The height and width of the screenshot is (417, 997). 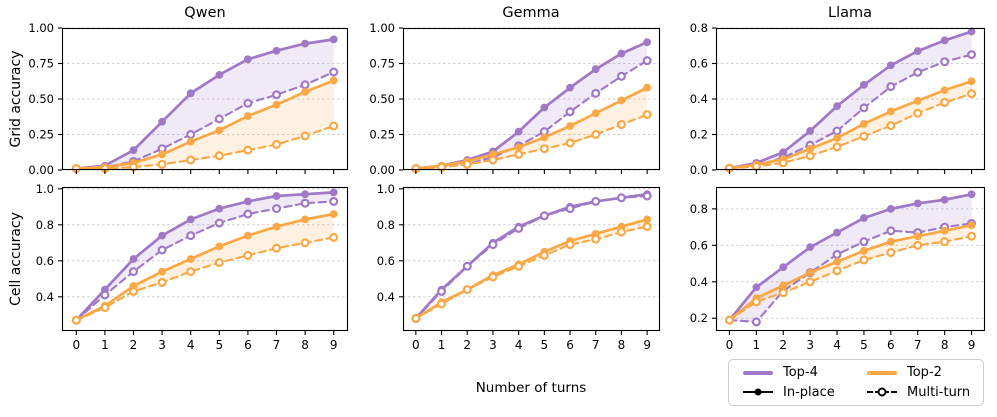 I want to click on subplot-cell-gemma: 0.4 0.6 0.8 1.0 0 1 2 3 4 5 6 7 8 9, so click(x=512, y=271).